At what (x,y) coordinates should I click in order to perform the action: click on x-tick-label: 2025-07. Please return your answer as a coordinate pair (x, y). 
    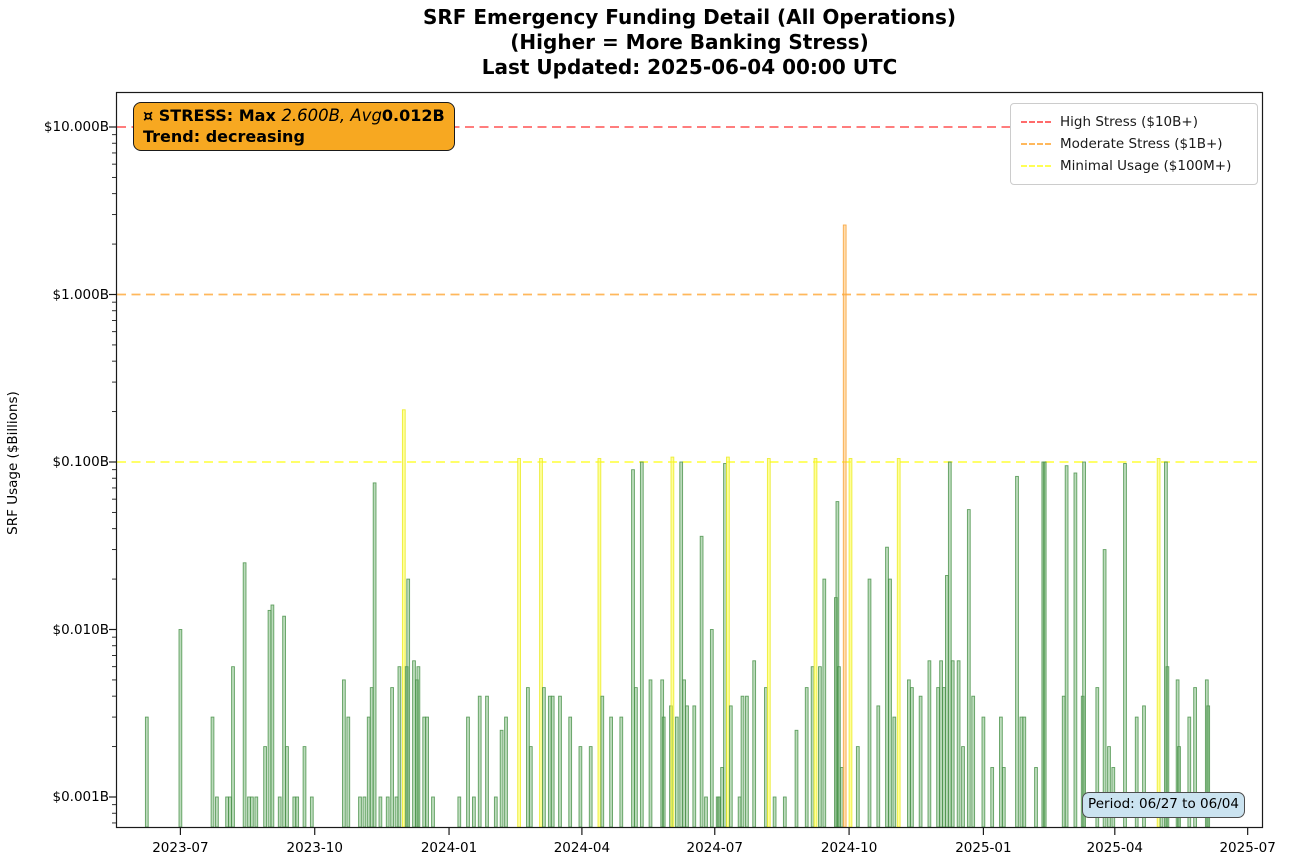
    Looking at the image, I should click on (1247, 848).